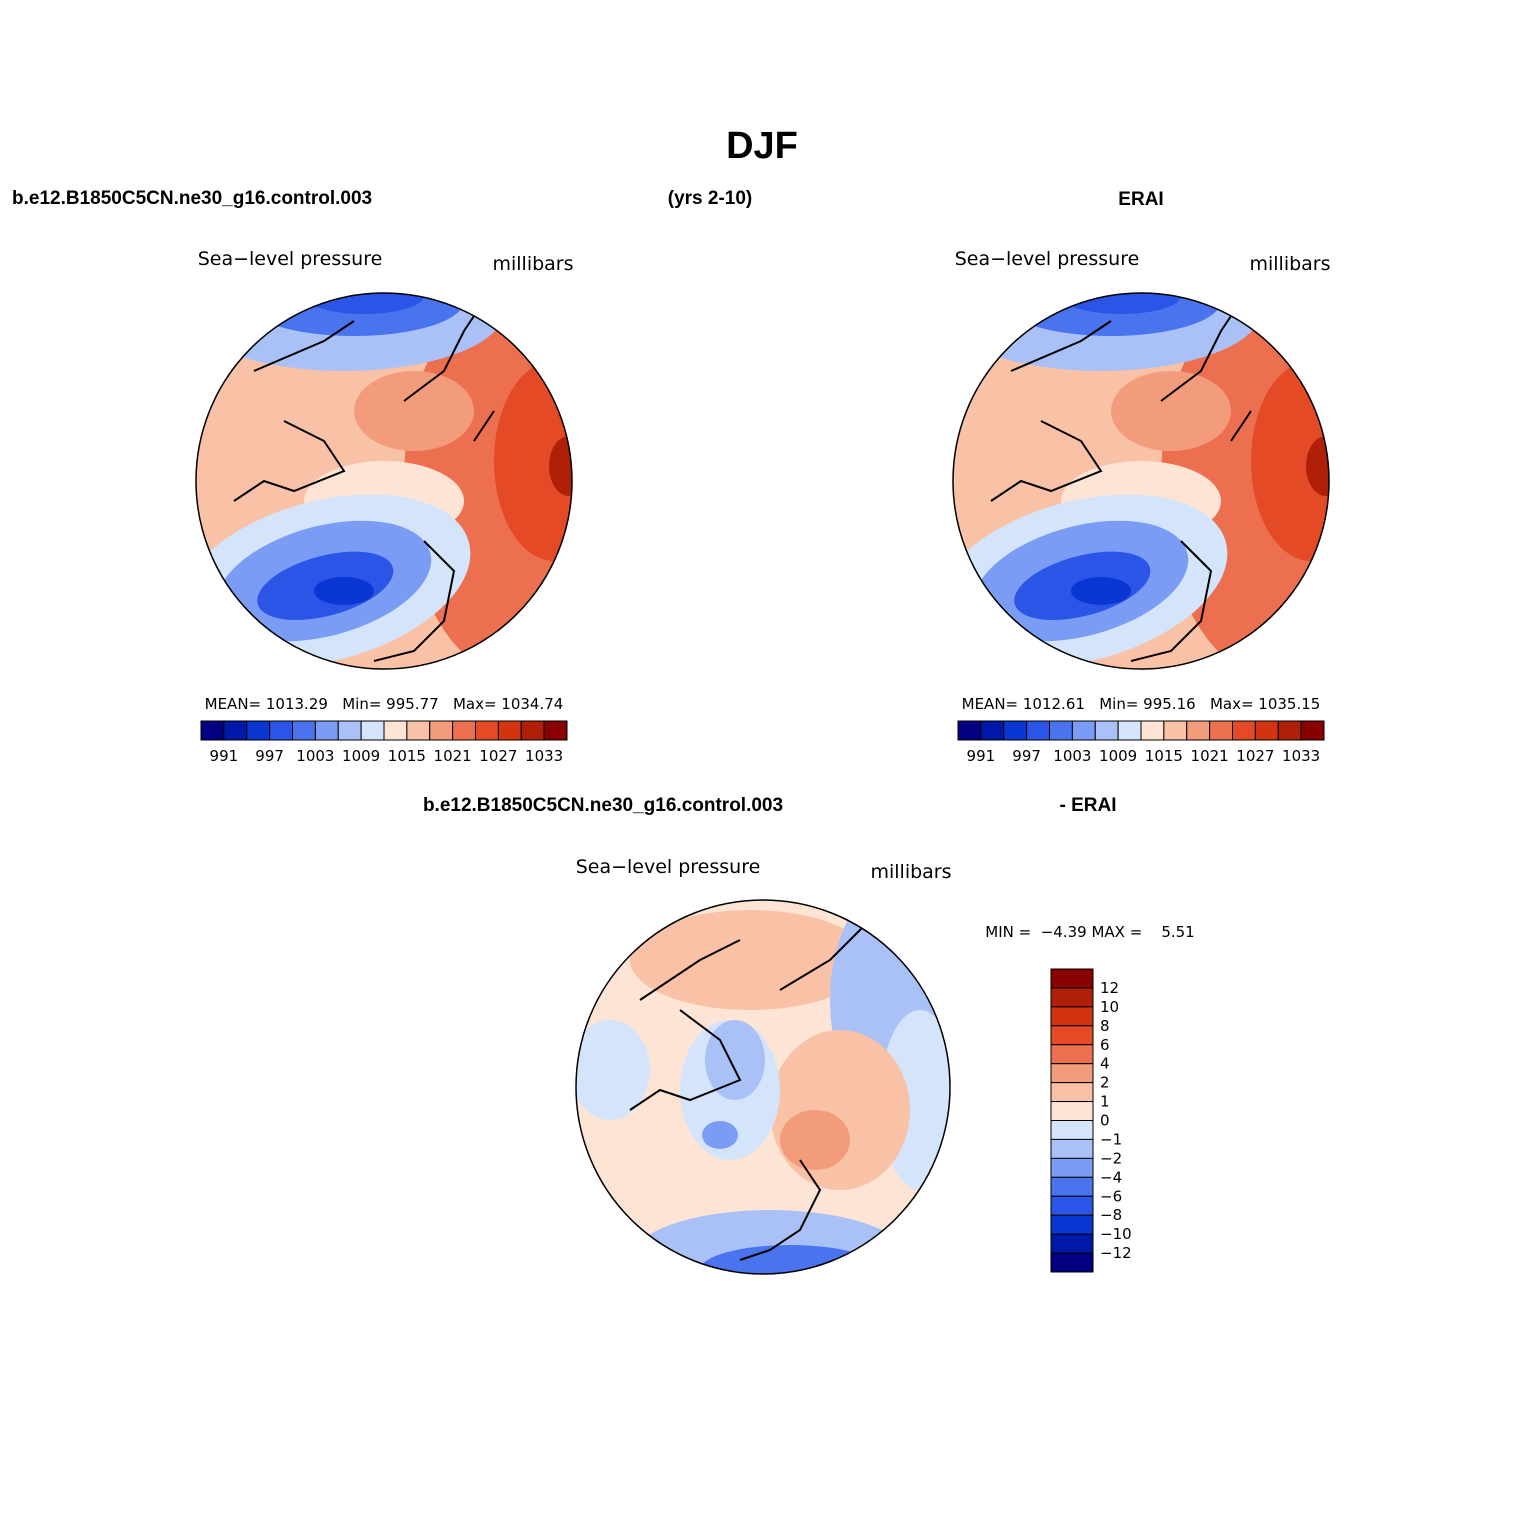  I want to click on colorbar-label: −6, so click(1111, 1196).